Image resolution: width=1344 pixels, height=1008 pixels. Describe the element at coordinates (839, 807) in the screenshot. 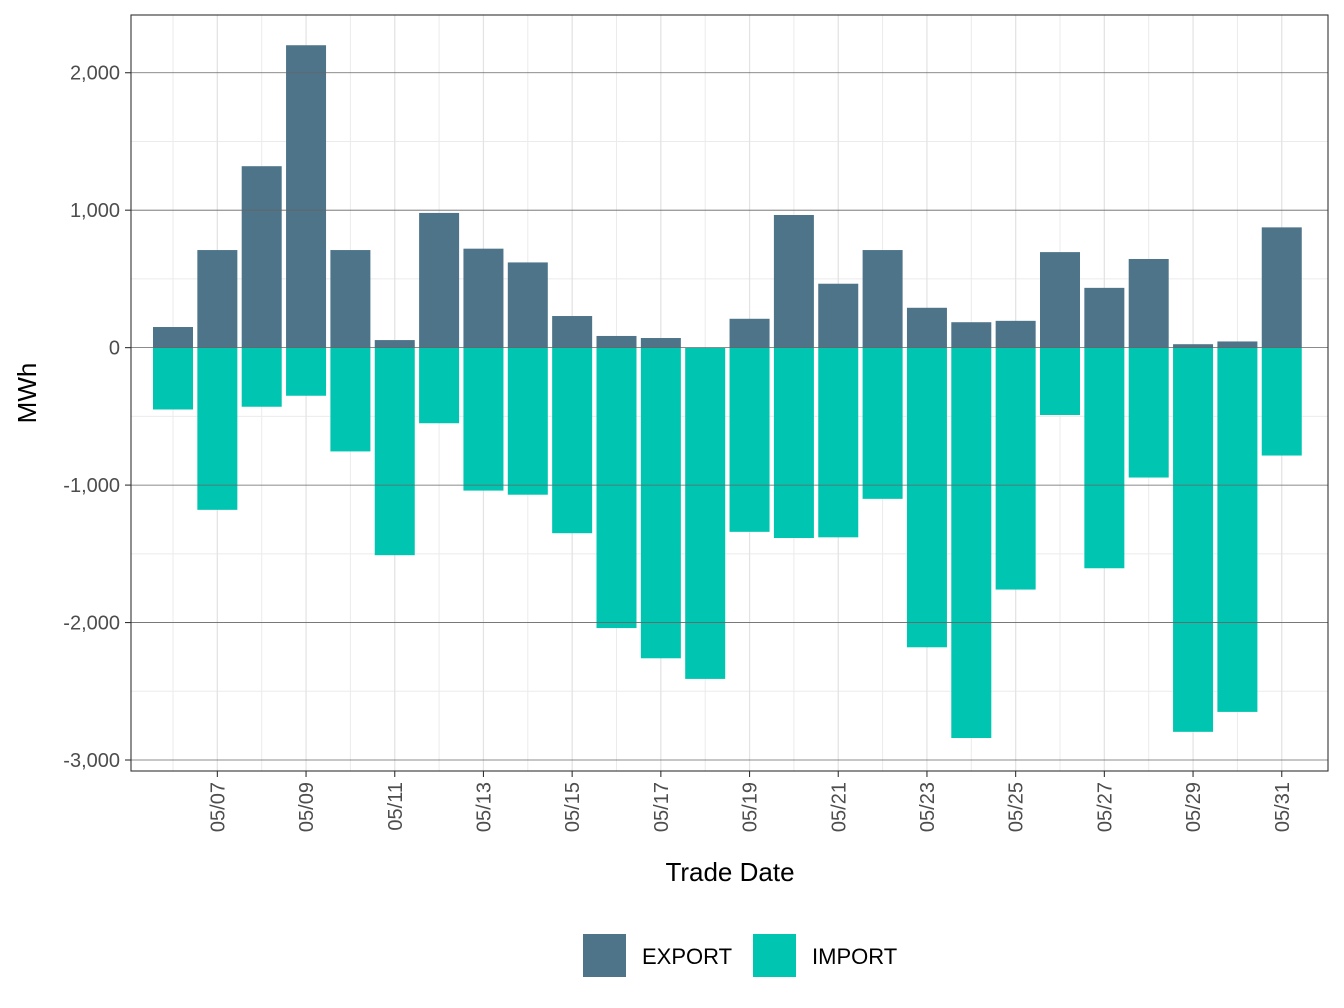

I see `x-tick-label: 05/21` at that location.